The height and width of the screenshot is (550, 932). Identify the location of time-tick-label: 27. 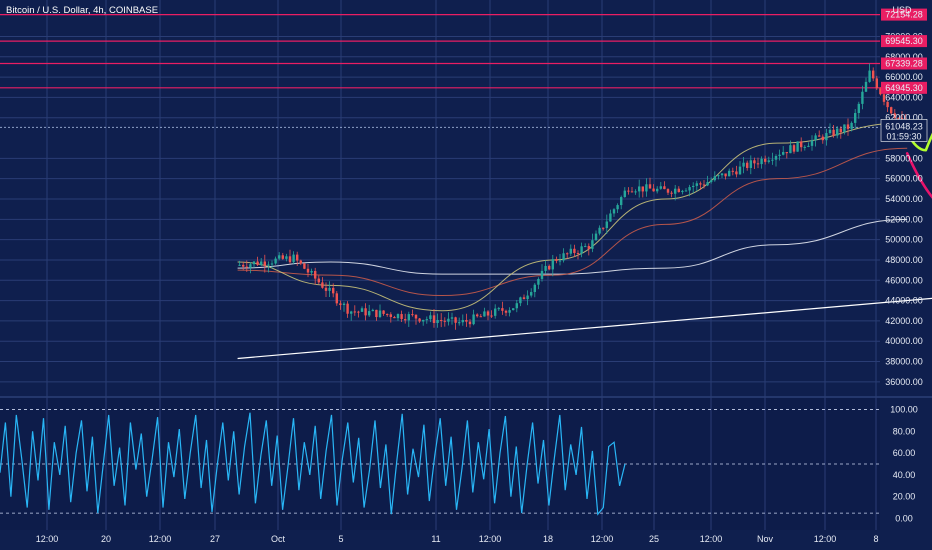
(215, 539).